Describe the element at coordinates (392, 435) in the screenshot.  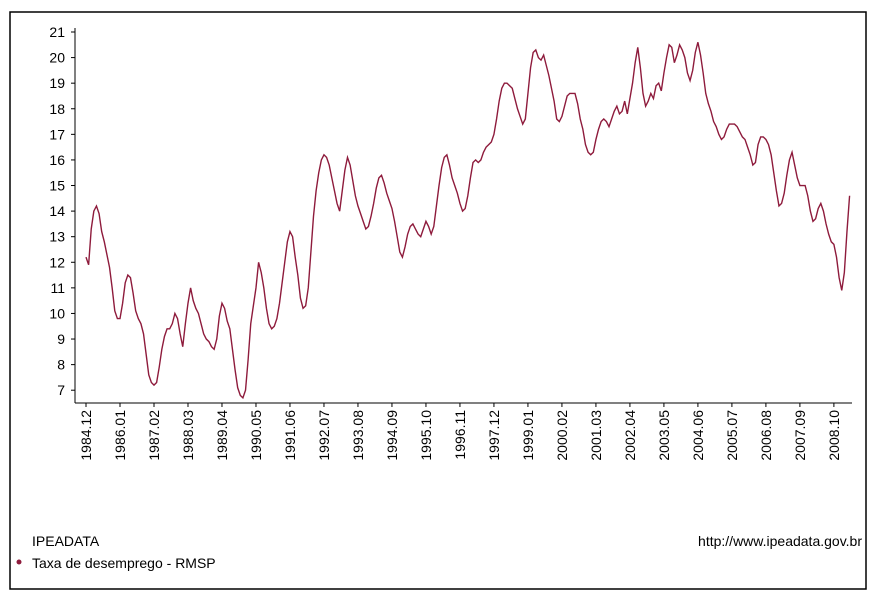
I see `x-tick-label: 1994.09` at that location.